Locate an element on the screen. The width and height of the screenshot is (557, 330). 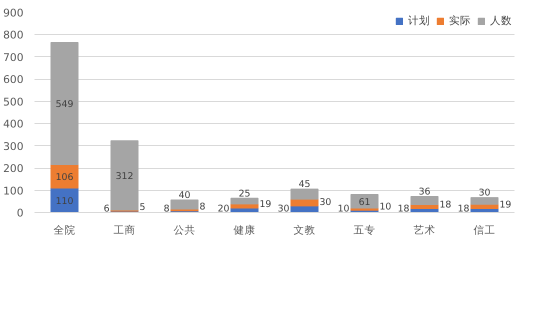
y-tick-label: 300 is located at coordinates (13, 146).